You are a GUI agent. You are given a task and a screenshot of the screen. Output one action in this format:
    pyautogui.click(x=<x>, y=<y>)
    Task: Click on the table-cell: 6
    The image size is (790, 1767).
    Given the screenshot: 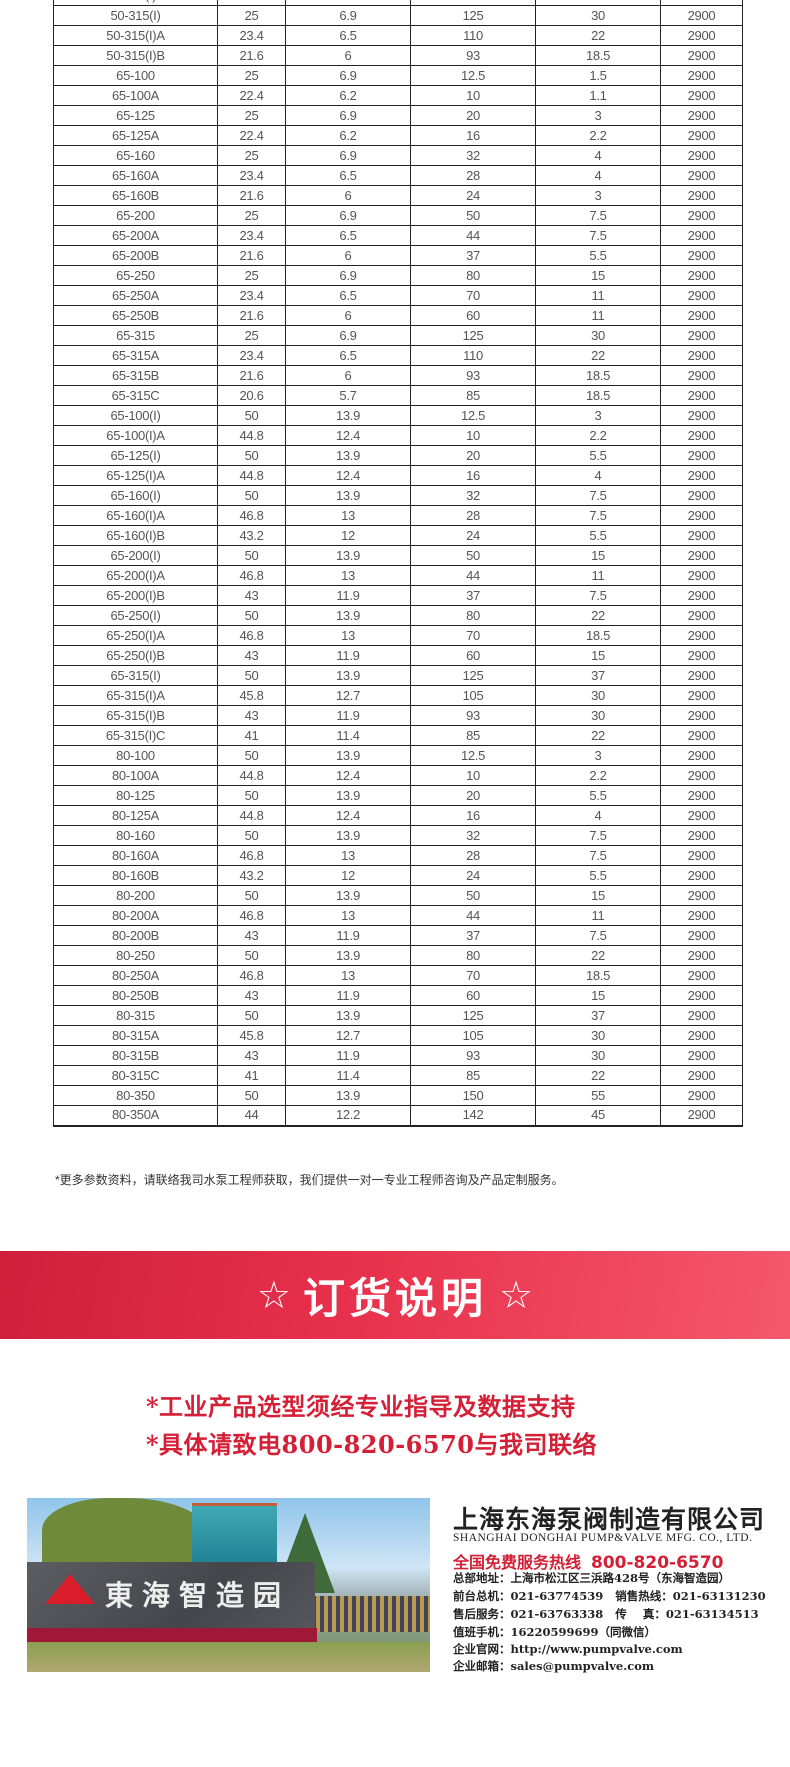 What is the action you would take?
    pyautogui.click(x=348, y=375)
    